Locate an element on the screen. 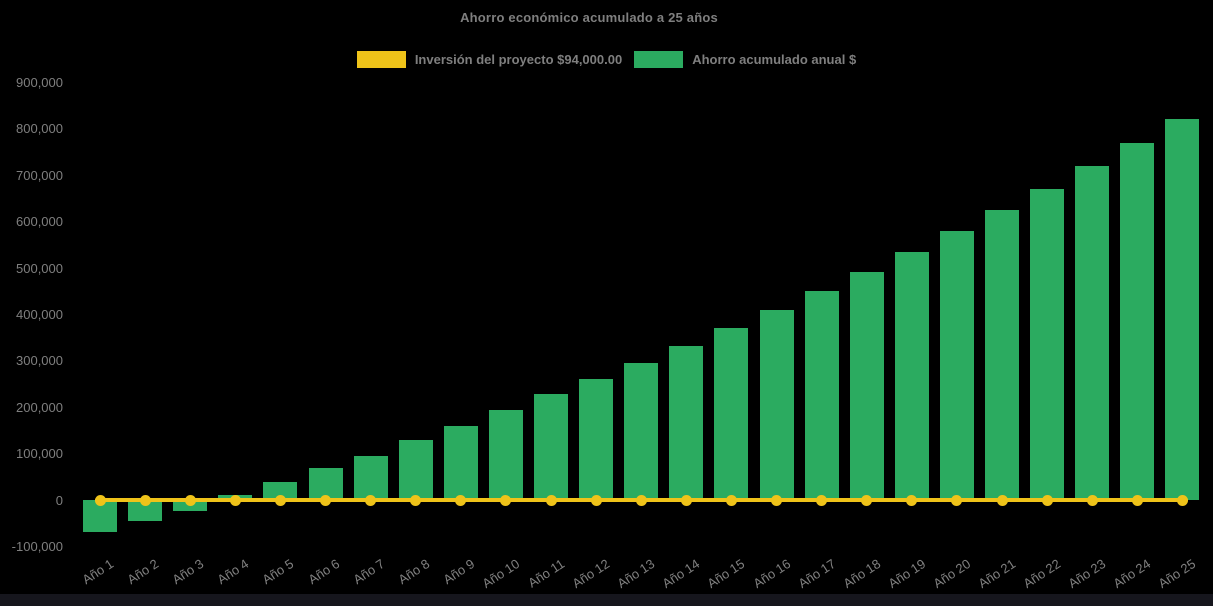  bottom-bar is located at coordinates (606, 600).